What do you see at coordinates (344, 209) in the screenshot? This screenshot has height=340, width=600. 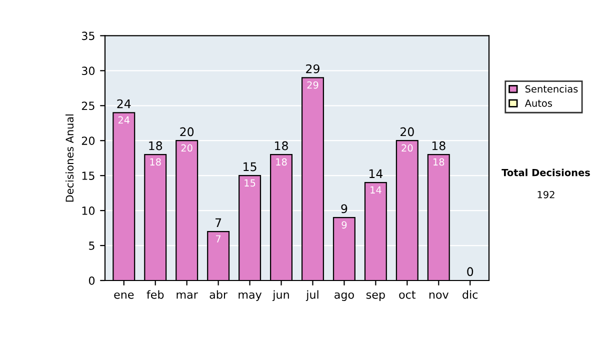 I see `total-label: 9` at bounding box center [344, 209].